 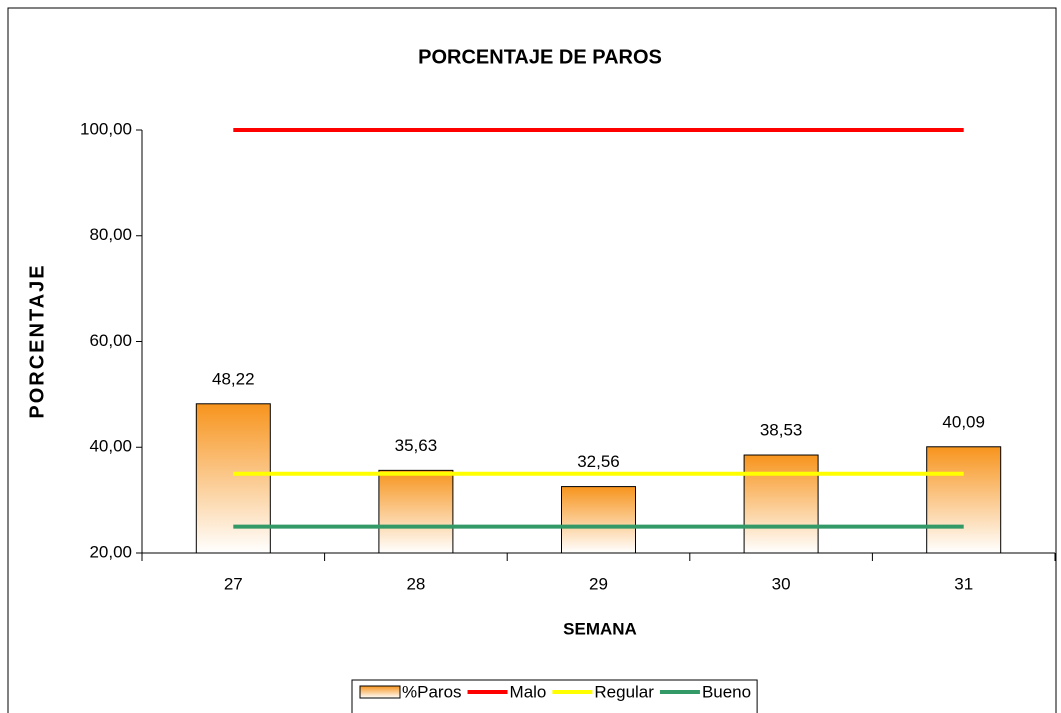 I want to click on data-label: 35,63, so click(x=416, y=445).